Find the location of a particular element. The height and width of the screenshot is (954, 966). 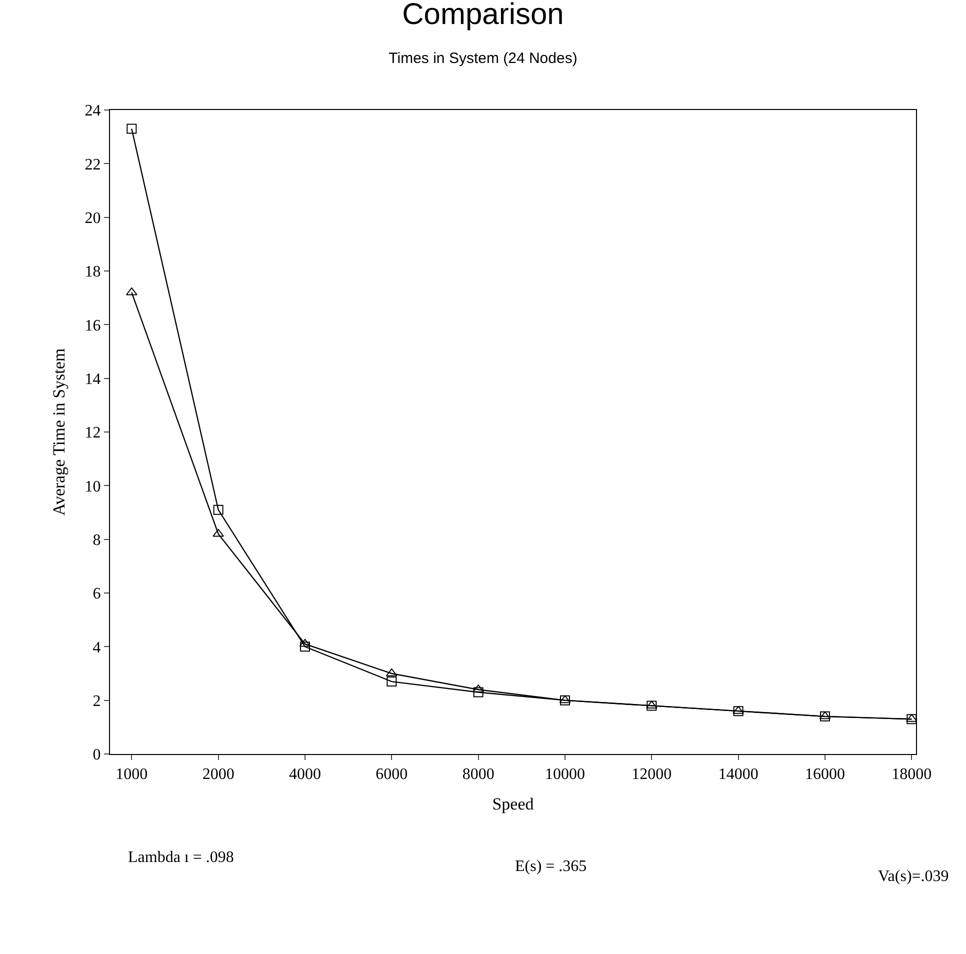

y-tick-label: 18 is located at coordinates (92, 272).